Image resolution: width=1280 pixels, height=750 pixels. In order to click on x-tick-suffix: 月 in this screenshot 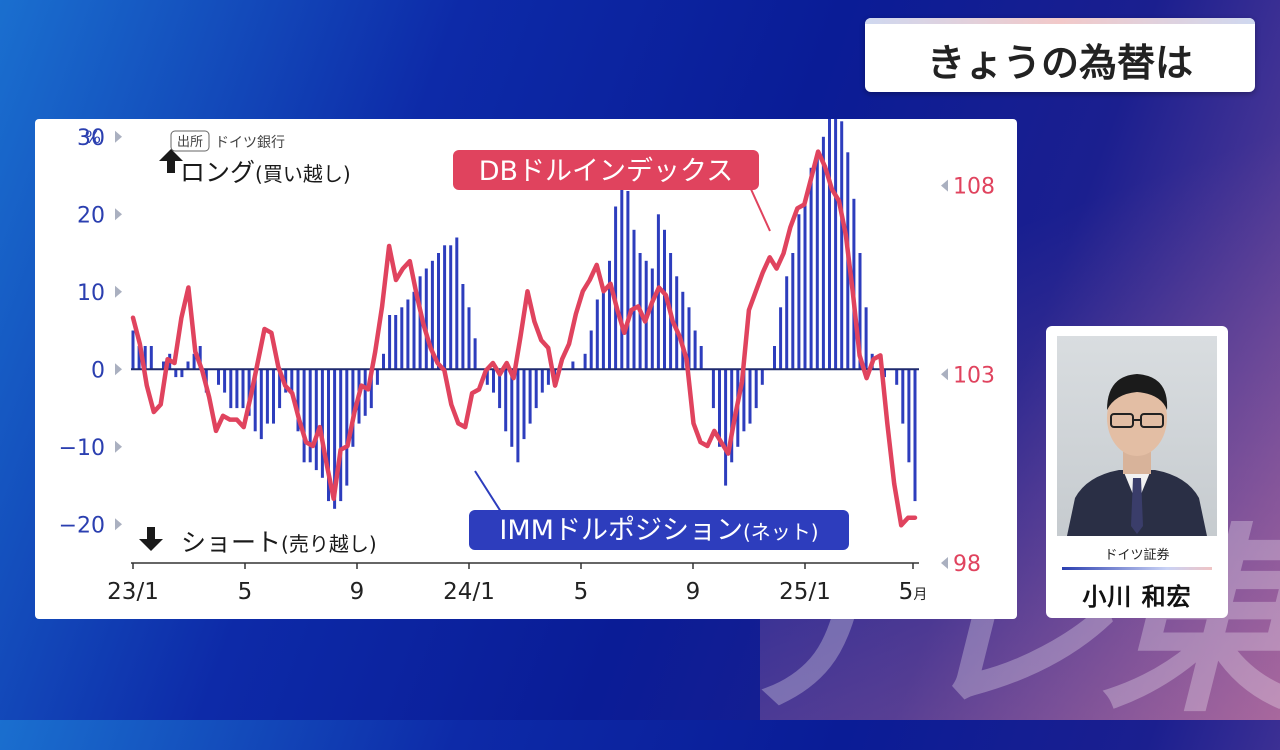, I will do `click(920, 595)`.